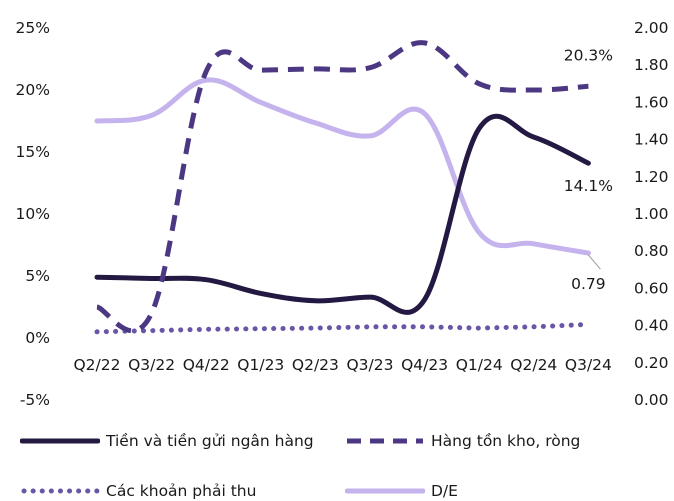 The width and height of the screenshot is (674, 501). I want to click on right-axis-tick-label: 2.00, so click(651, 28).